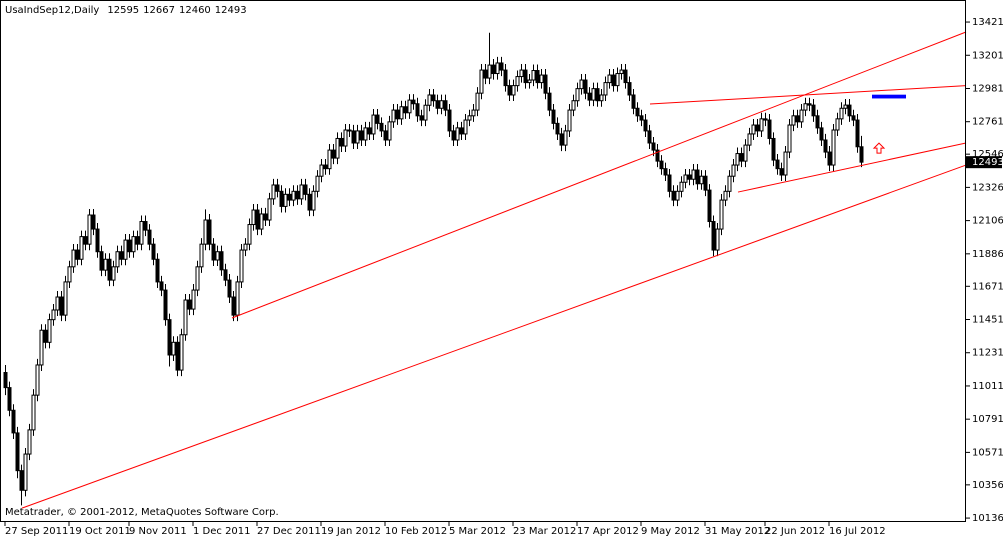 The image size is (1003, 538). Describe the element at coordinates (670, 531) in the screenshot. I see `x-tick-label: 9 May 2012` at that location.